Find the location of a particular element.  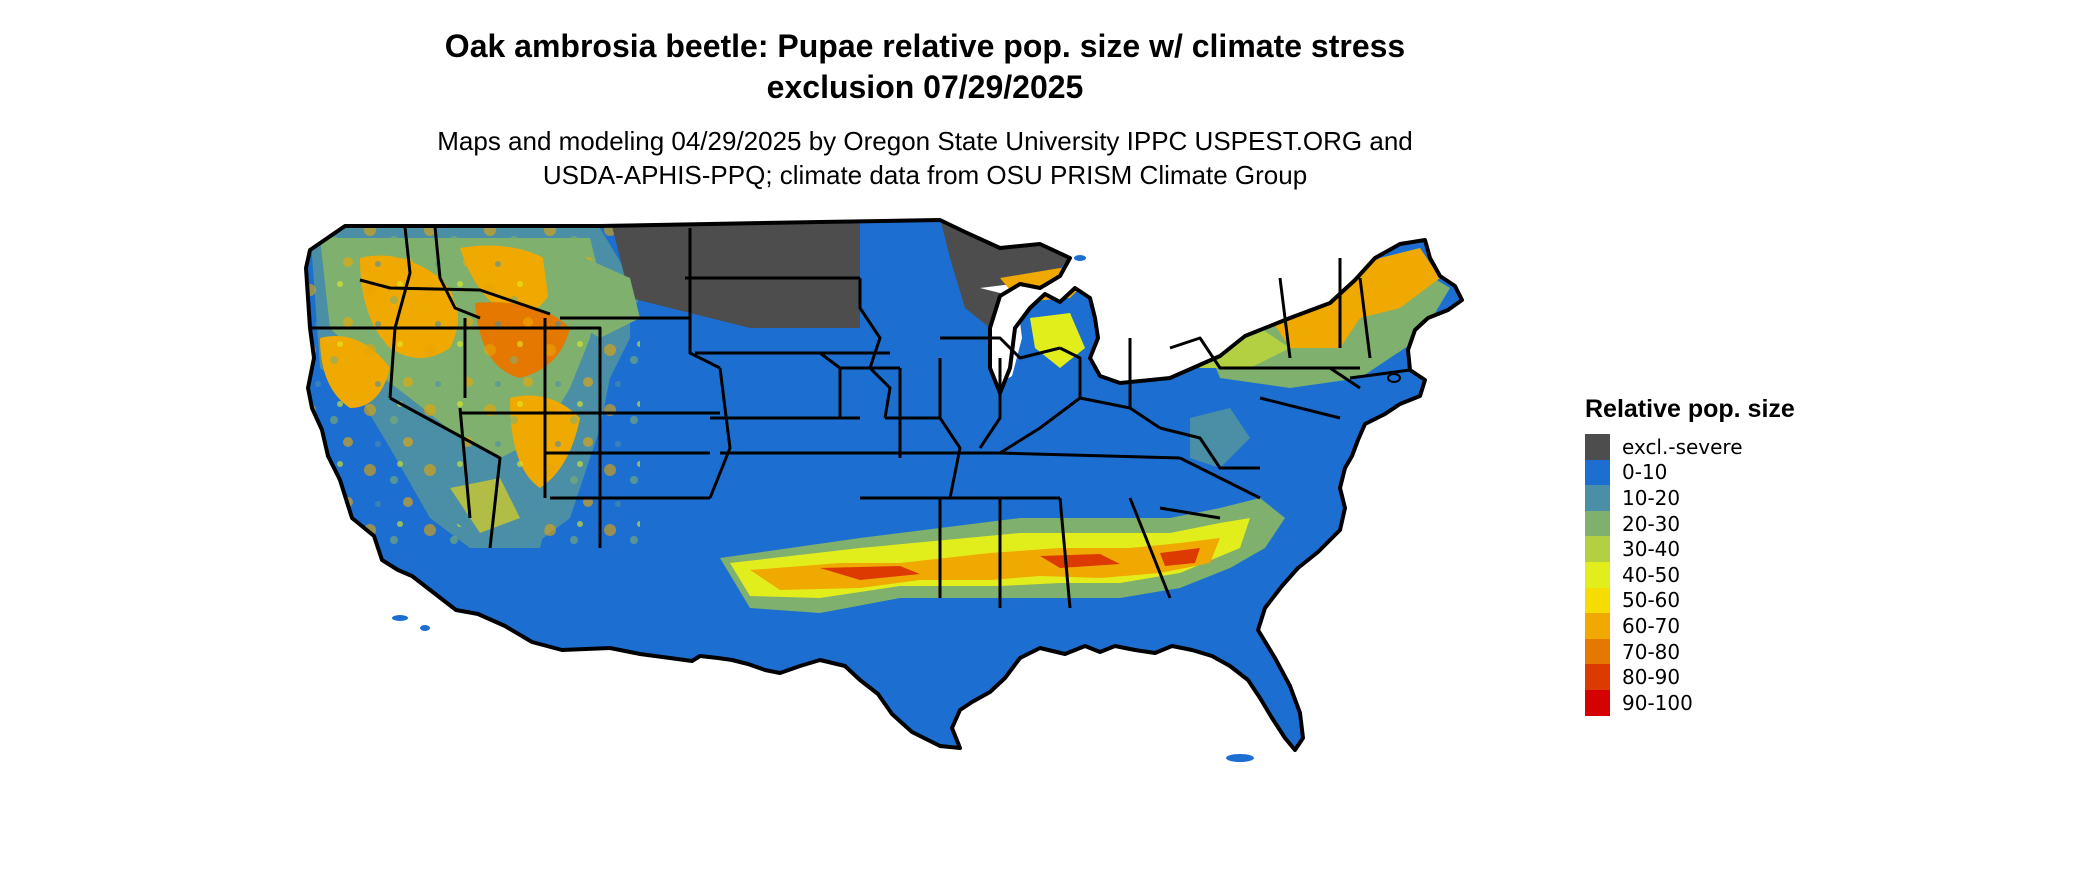

legend-label: 30-40 is located at coordinates (1651, 549).